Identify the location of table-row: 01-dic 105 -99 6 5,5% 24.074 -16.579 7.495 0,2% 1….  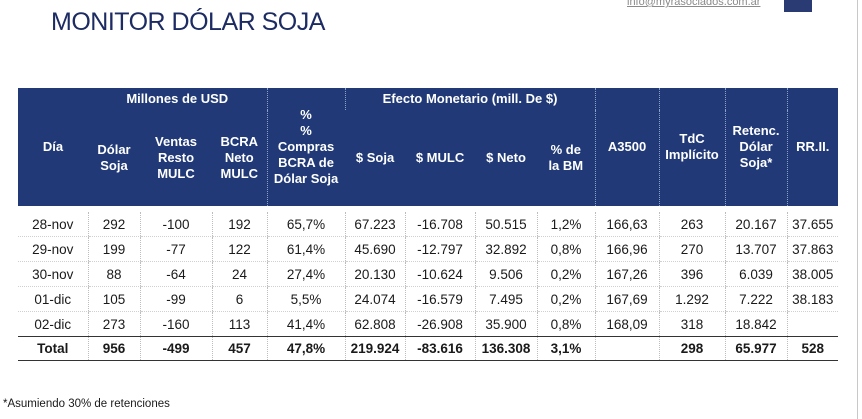
(428, 299).